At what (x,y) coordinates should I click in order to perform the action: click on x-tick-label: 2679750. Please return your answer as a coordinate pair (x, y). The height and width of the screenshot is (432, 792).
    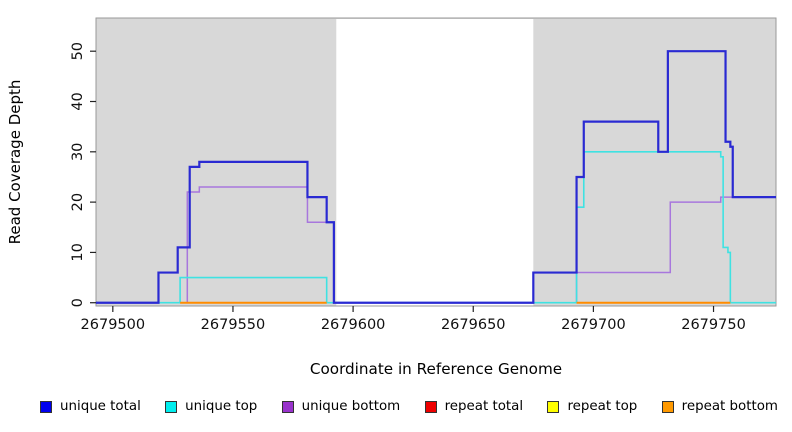
    Looking at the image, I should click on (713, 325).